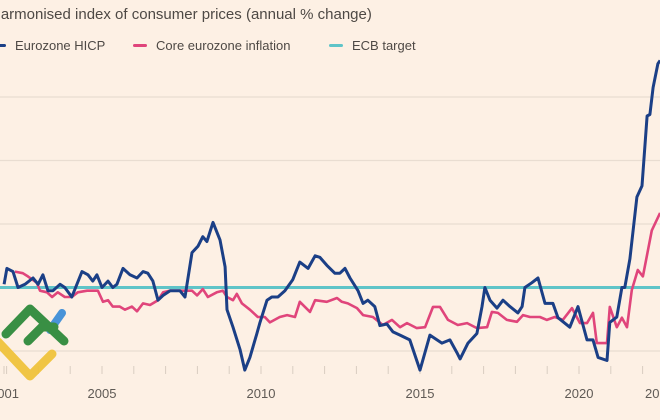 The width and height of the screenshot is (660, 420). I want to click on x-tick-label: 2005, so click(102, 393).